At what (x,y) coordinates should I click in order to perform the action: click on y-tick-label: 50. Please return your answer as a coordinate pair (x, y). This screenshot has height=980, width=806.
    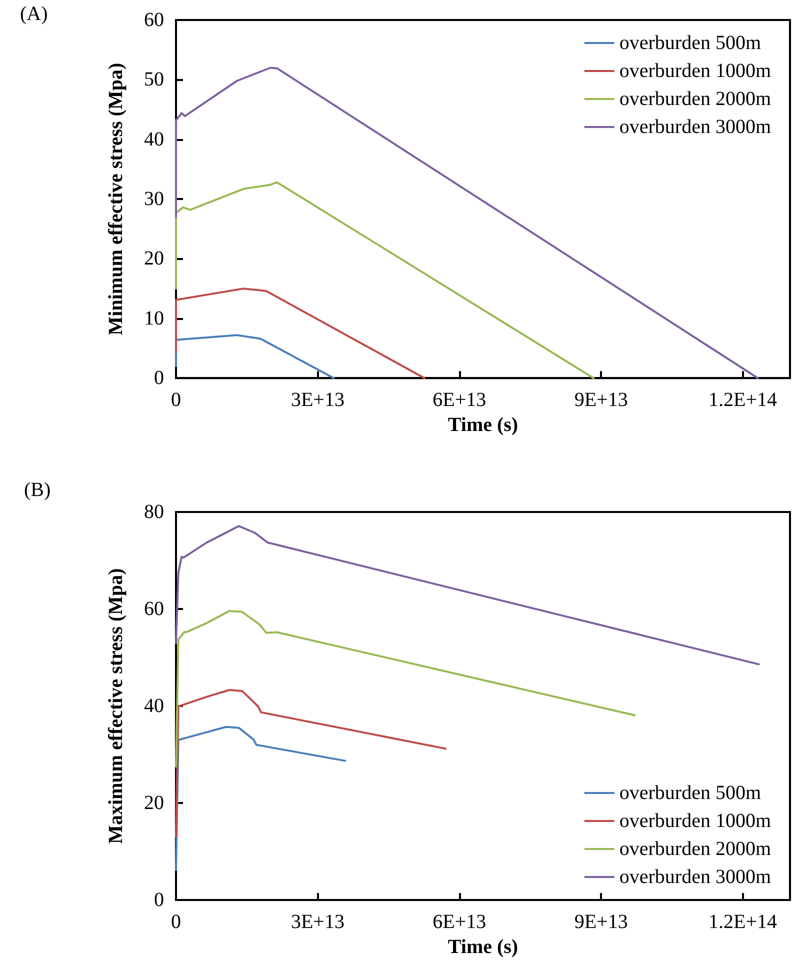
    Looking at the image, I should click on (154, 79).